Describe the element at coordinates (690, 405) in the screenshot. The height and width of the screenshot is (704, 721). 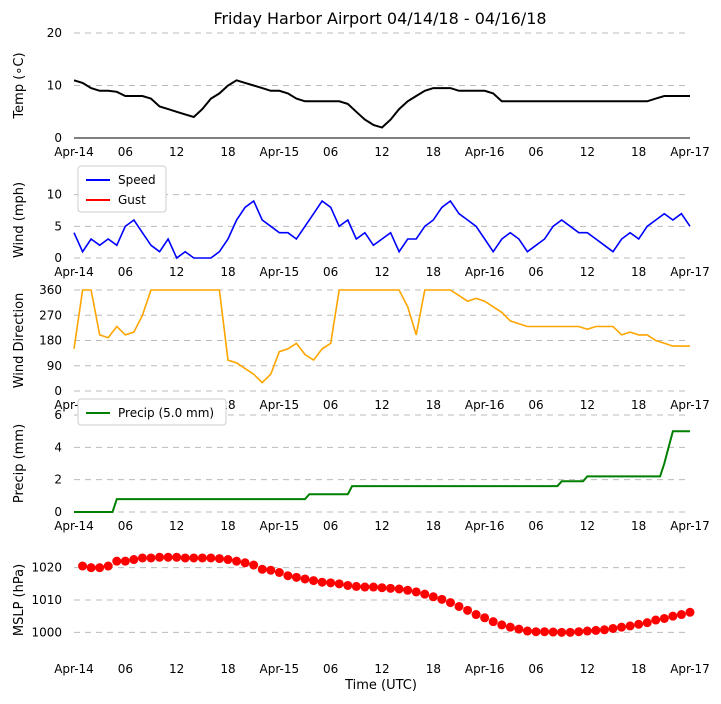
I see `x-tick-label-winddir-12: Apr-17` at that location.